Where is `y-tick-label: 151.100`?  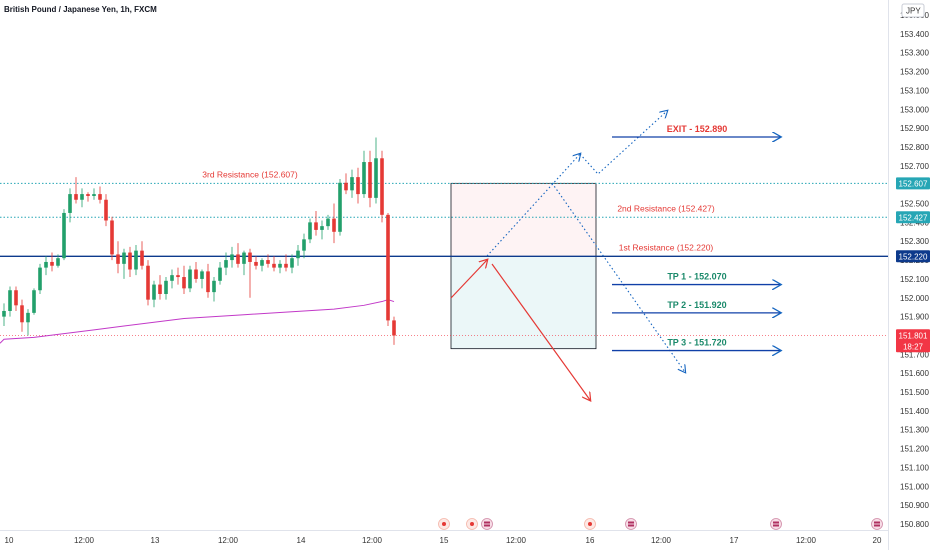
y-tick-label: 151.100 is located at coordinates (914, 467).